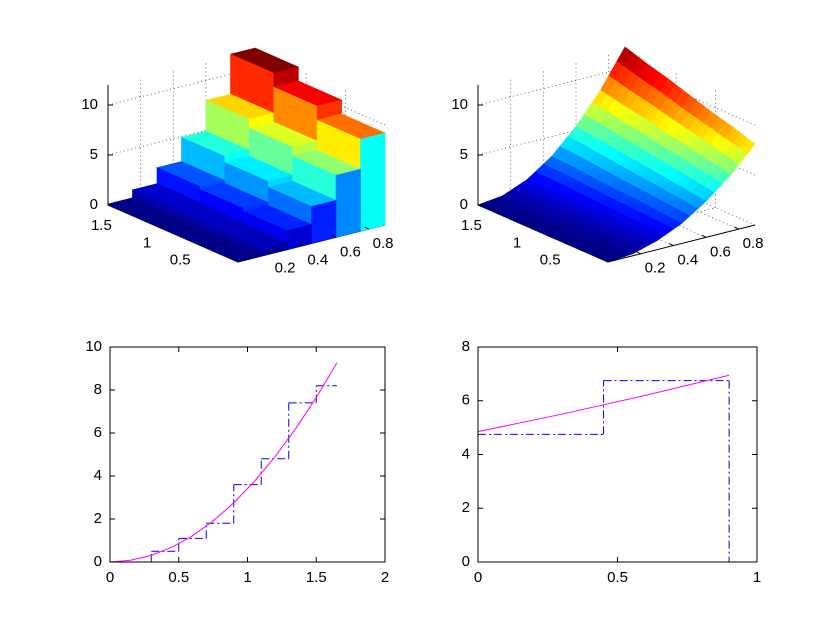  What do you see at coordinates (385, 577) in the screenshot?
I see `x-tick-label: 2` at bounding box center [385, 577].